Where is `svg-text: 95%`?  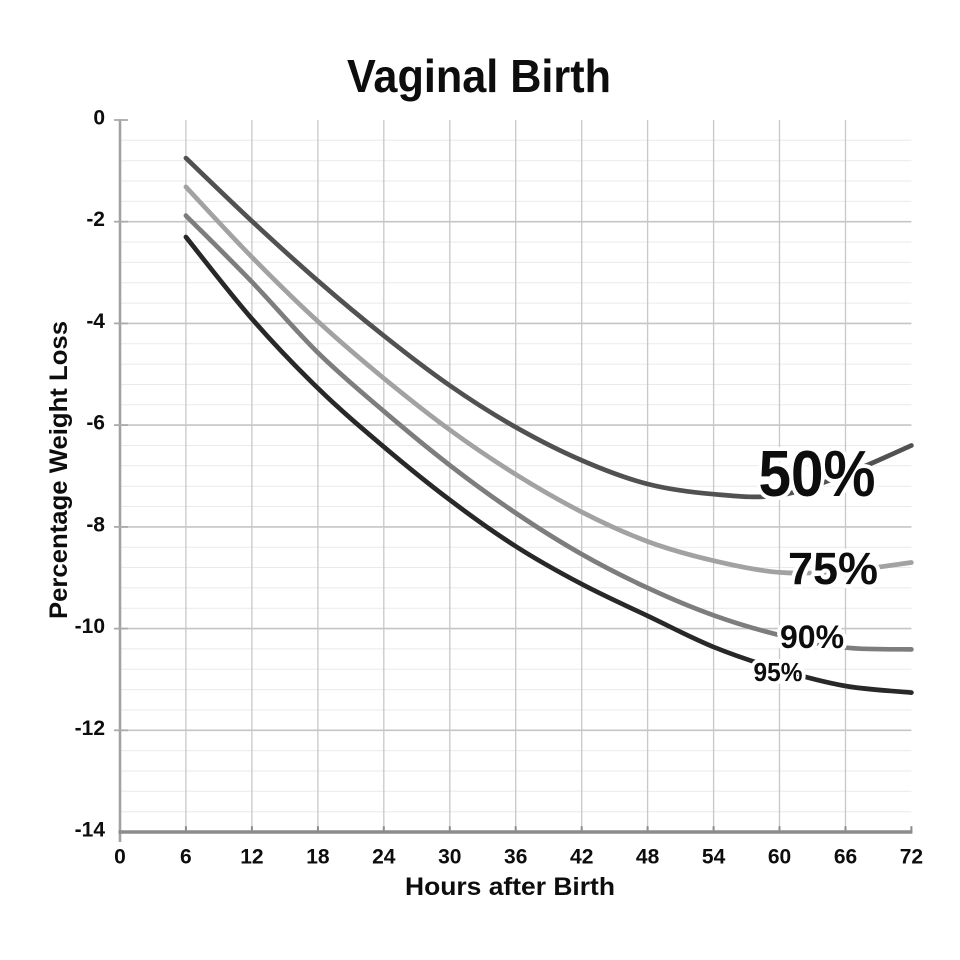 svg-text: 95% is located at coordinates (778, 672).